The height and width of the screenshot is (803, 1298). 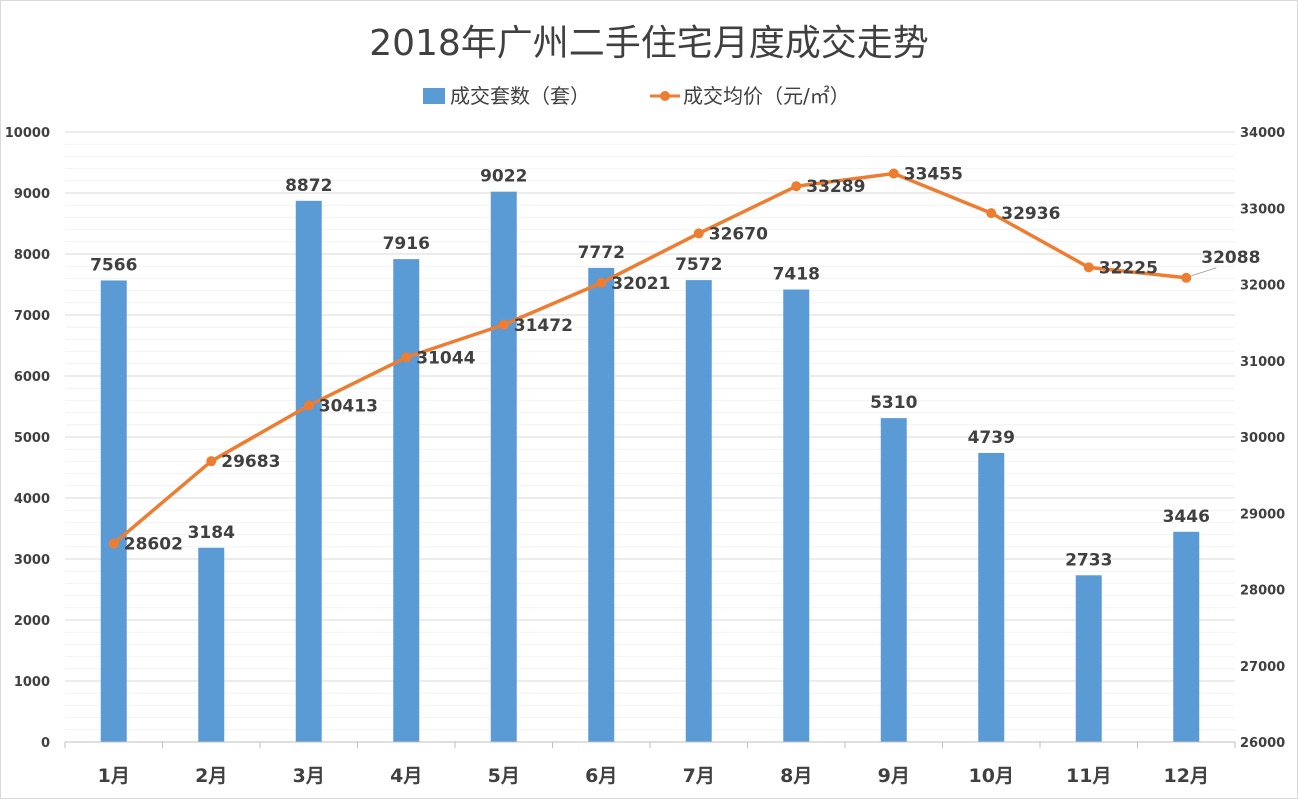 What do you see at coordinates (933, 175) in the screenshot?
I see `line-value-label: 33455` at bounding box center [933, 175].